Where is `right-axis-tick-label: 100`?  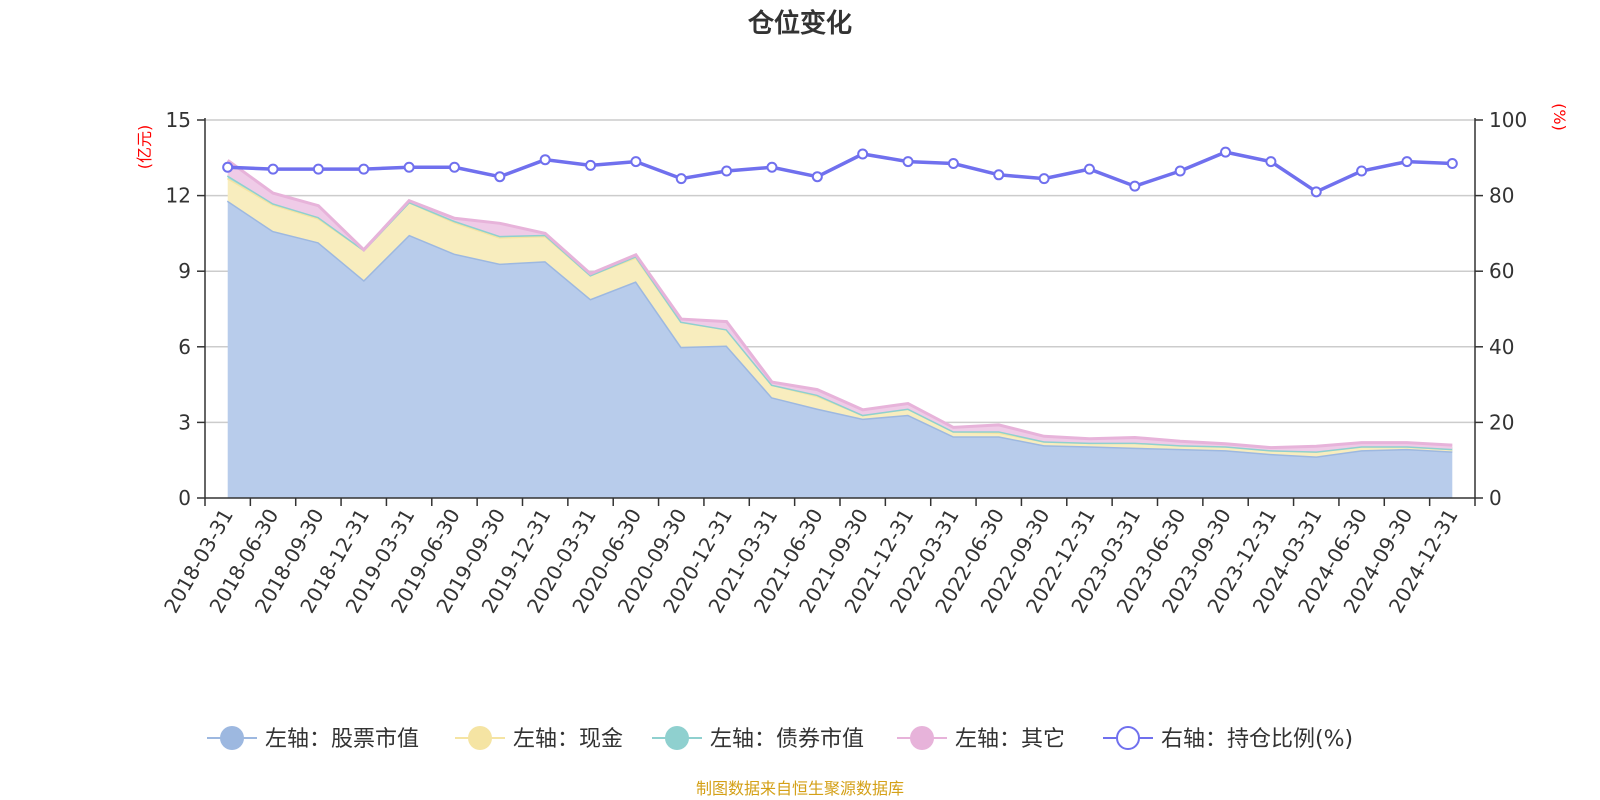
right-axis-tick-label: 100 is located at coordinates (1508, 120).